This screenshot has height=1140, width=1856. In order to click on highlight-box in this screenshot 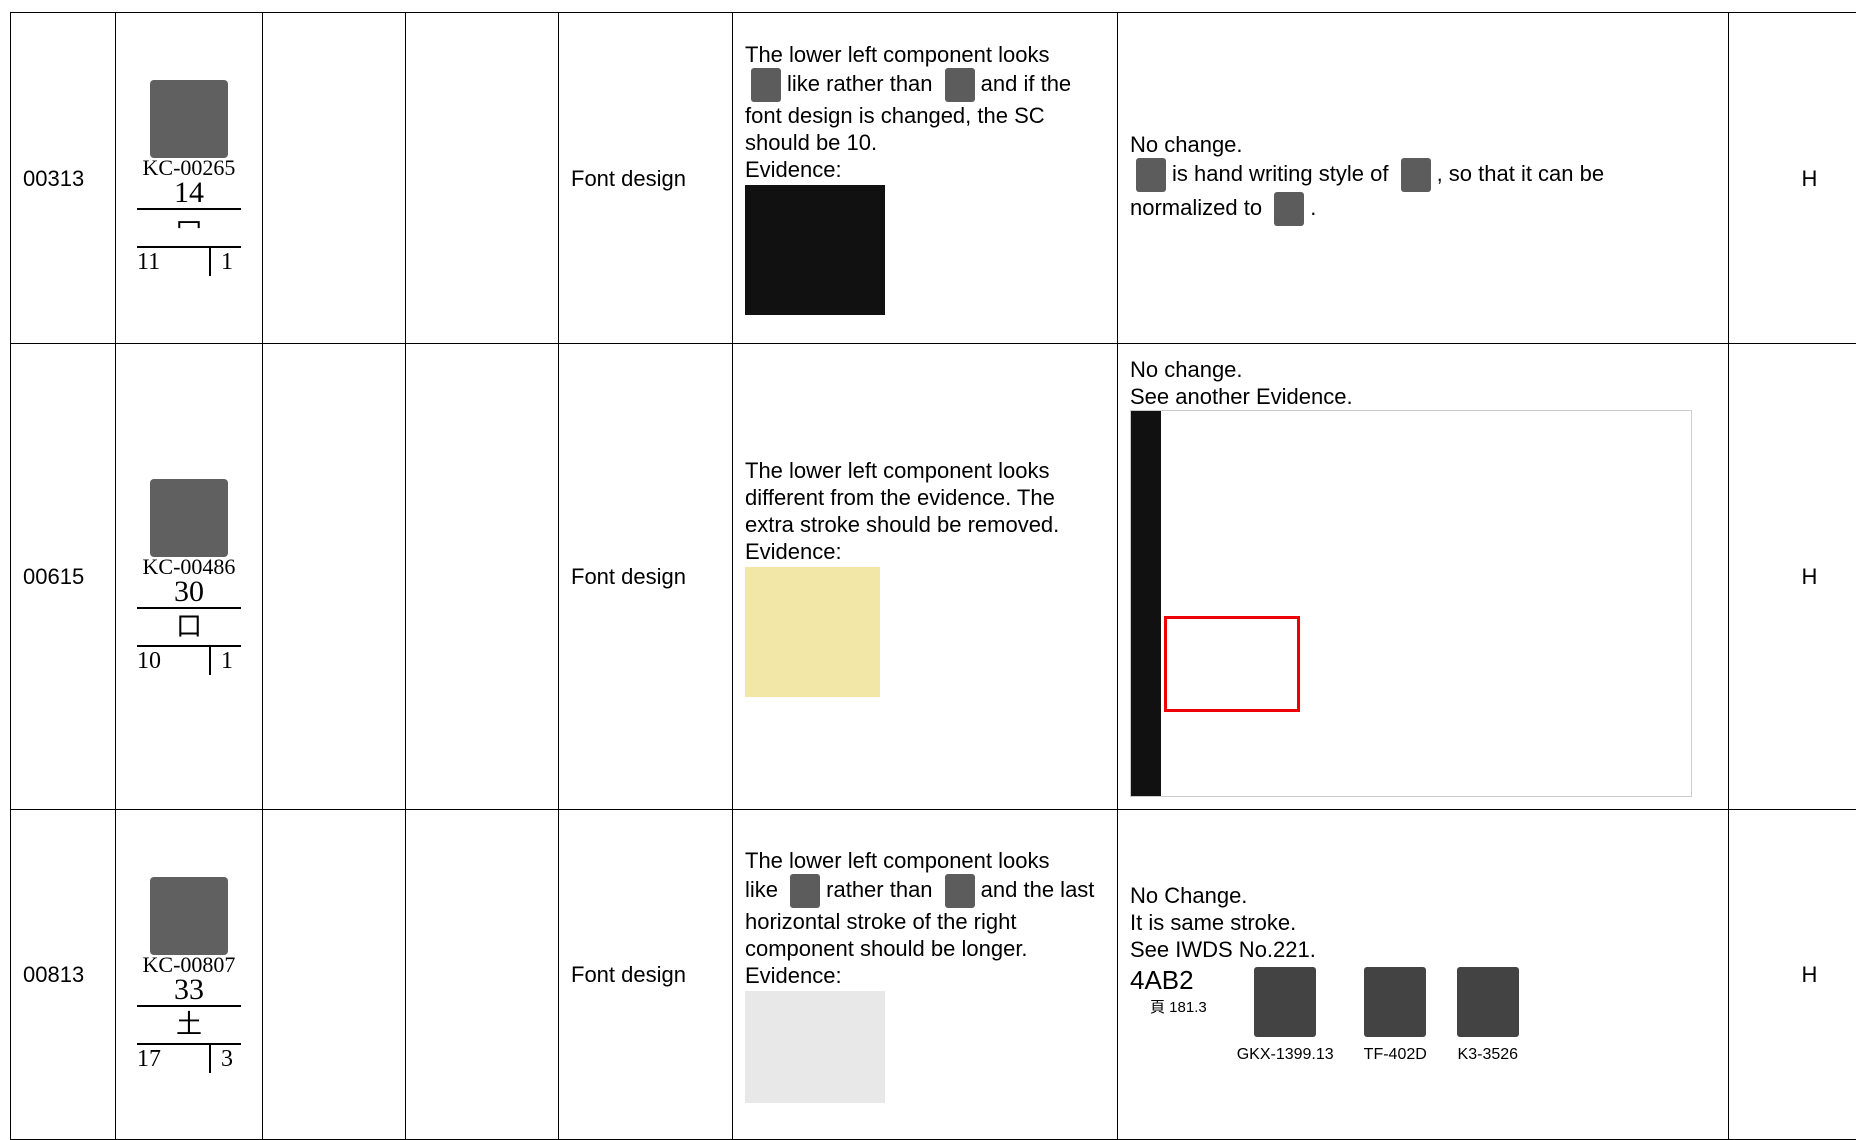, I will do `click(1232, 664)`.